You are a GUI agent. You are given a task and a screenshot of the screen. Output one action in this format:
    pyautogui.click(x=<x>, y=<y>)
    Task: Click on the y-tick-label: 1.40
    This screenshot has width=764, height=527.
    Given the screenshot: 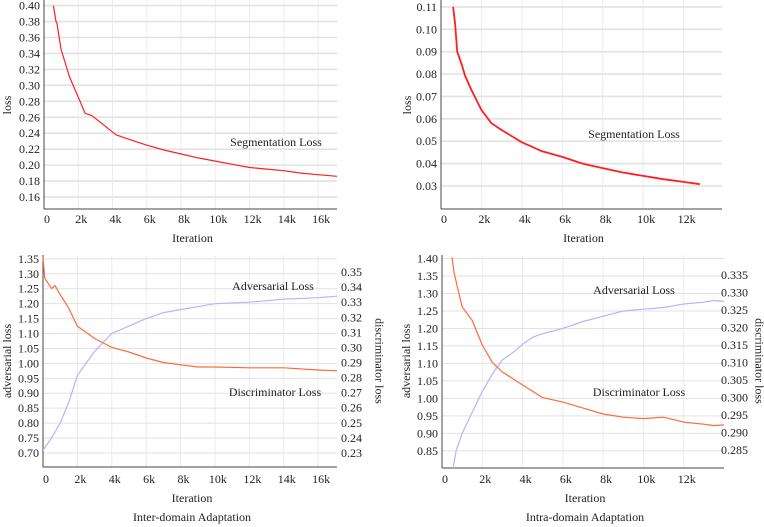 What is the action you would take?
    pyautogui.click(x=427, y=258)
    